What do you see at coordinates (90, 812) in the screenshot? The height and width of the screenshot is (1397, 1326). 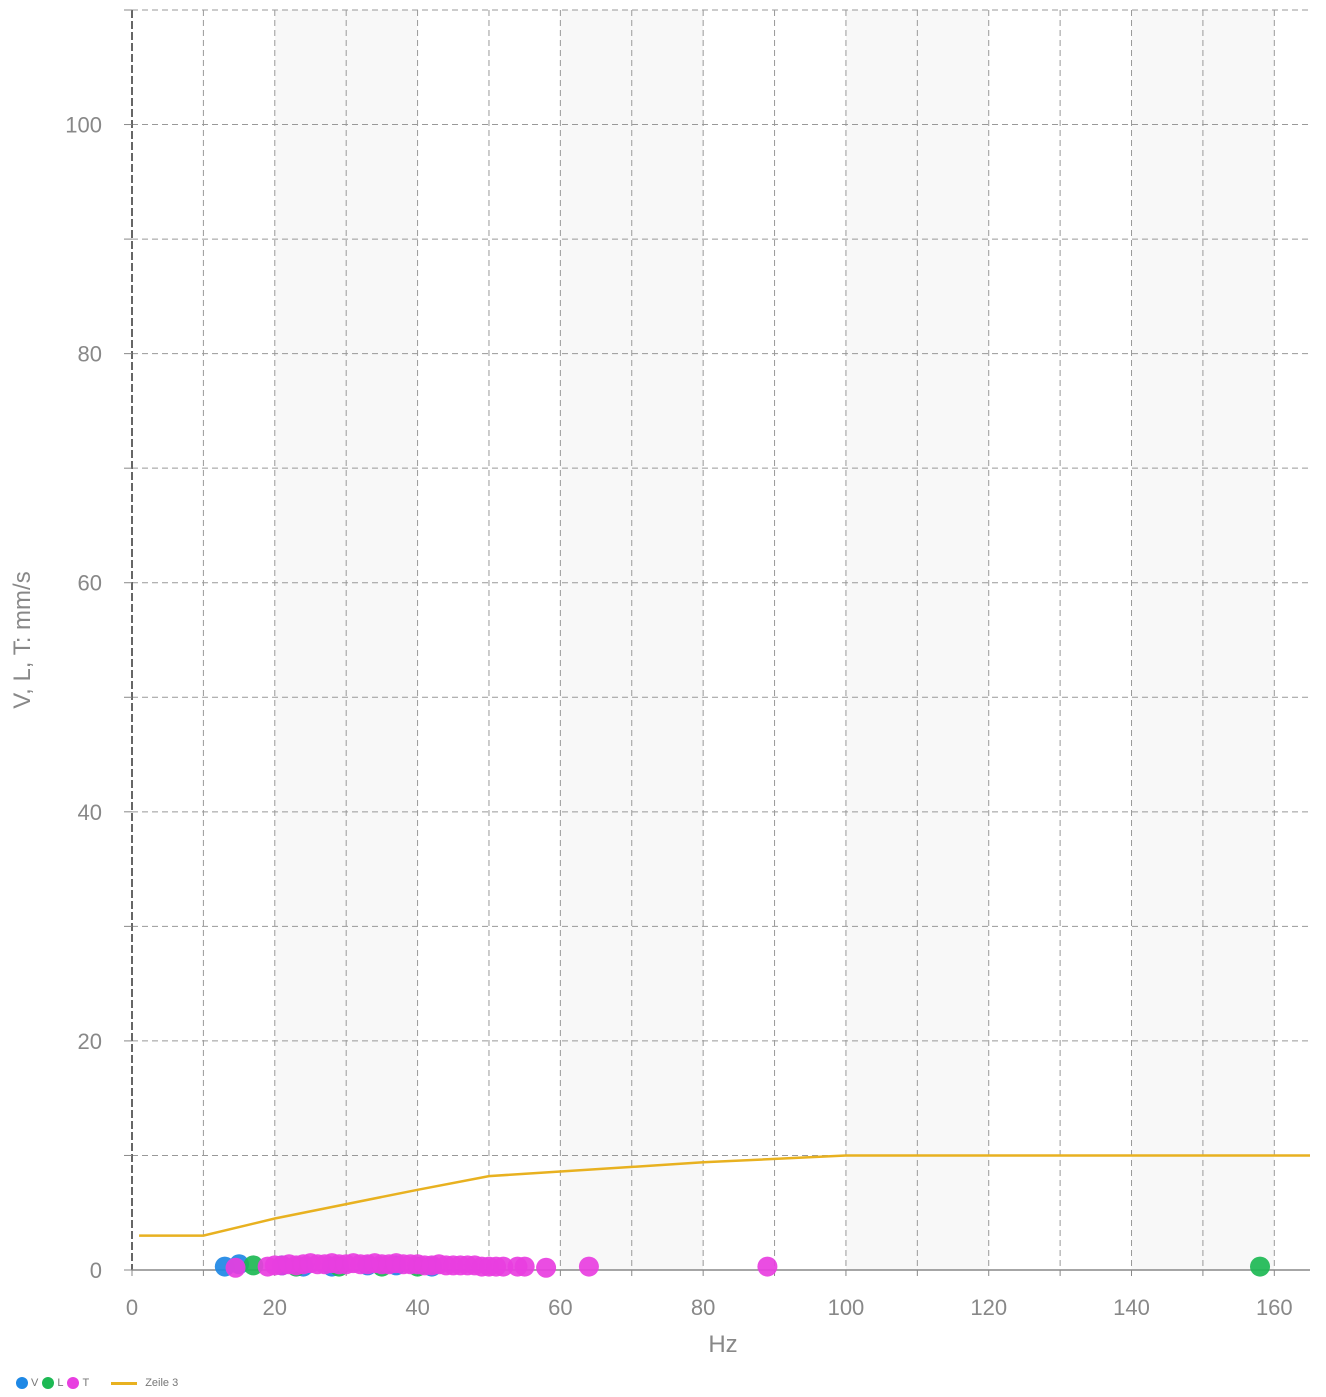 I see `y-tick-label: 40` at bounding box center [90, 812].